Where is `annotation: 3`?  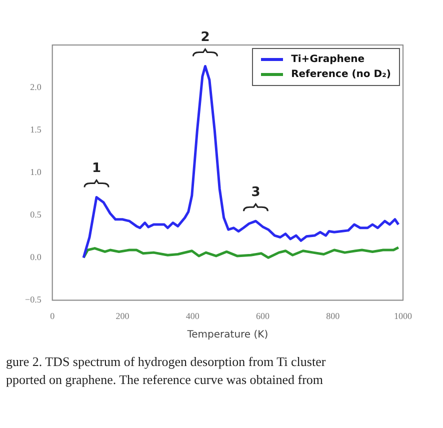 annotation: 3 is located at coordinates (255, 192).